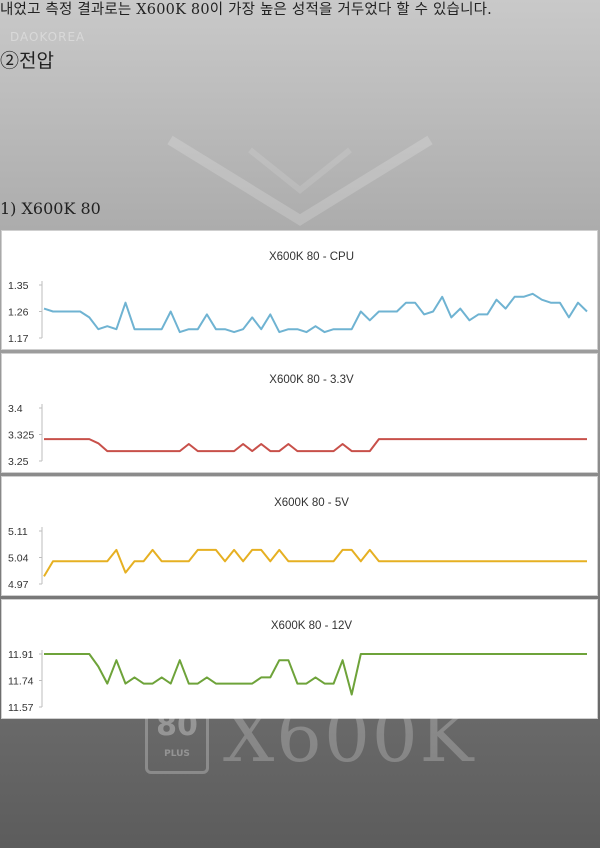 This screenshot has width=600, height=848. I want to click on background-product-logo: 80 PLUS X600K, so click(310, 737).